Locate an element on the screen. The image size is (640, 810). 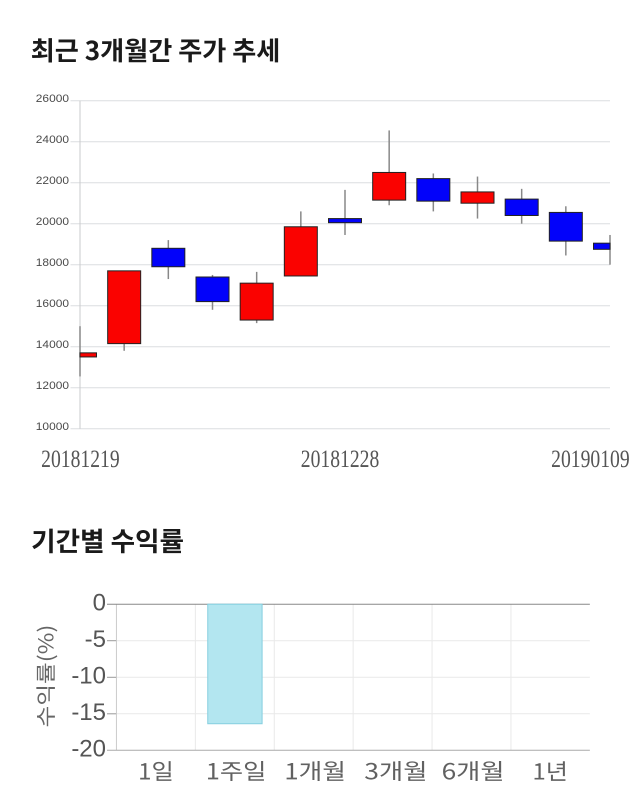
svg-text: 26000 is located at coordinates (52, 99).